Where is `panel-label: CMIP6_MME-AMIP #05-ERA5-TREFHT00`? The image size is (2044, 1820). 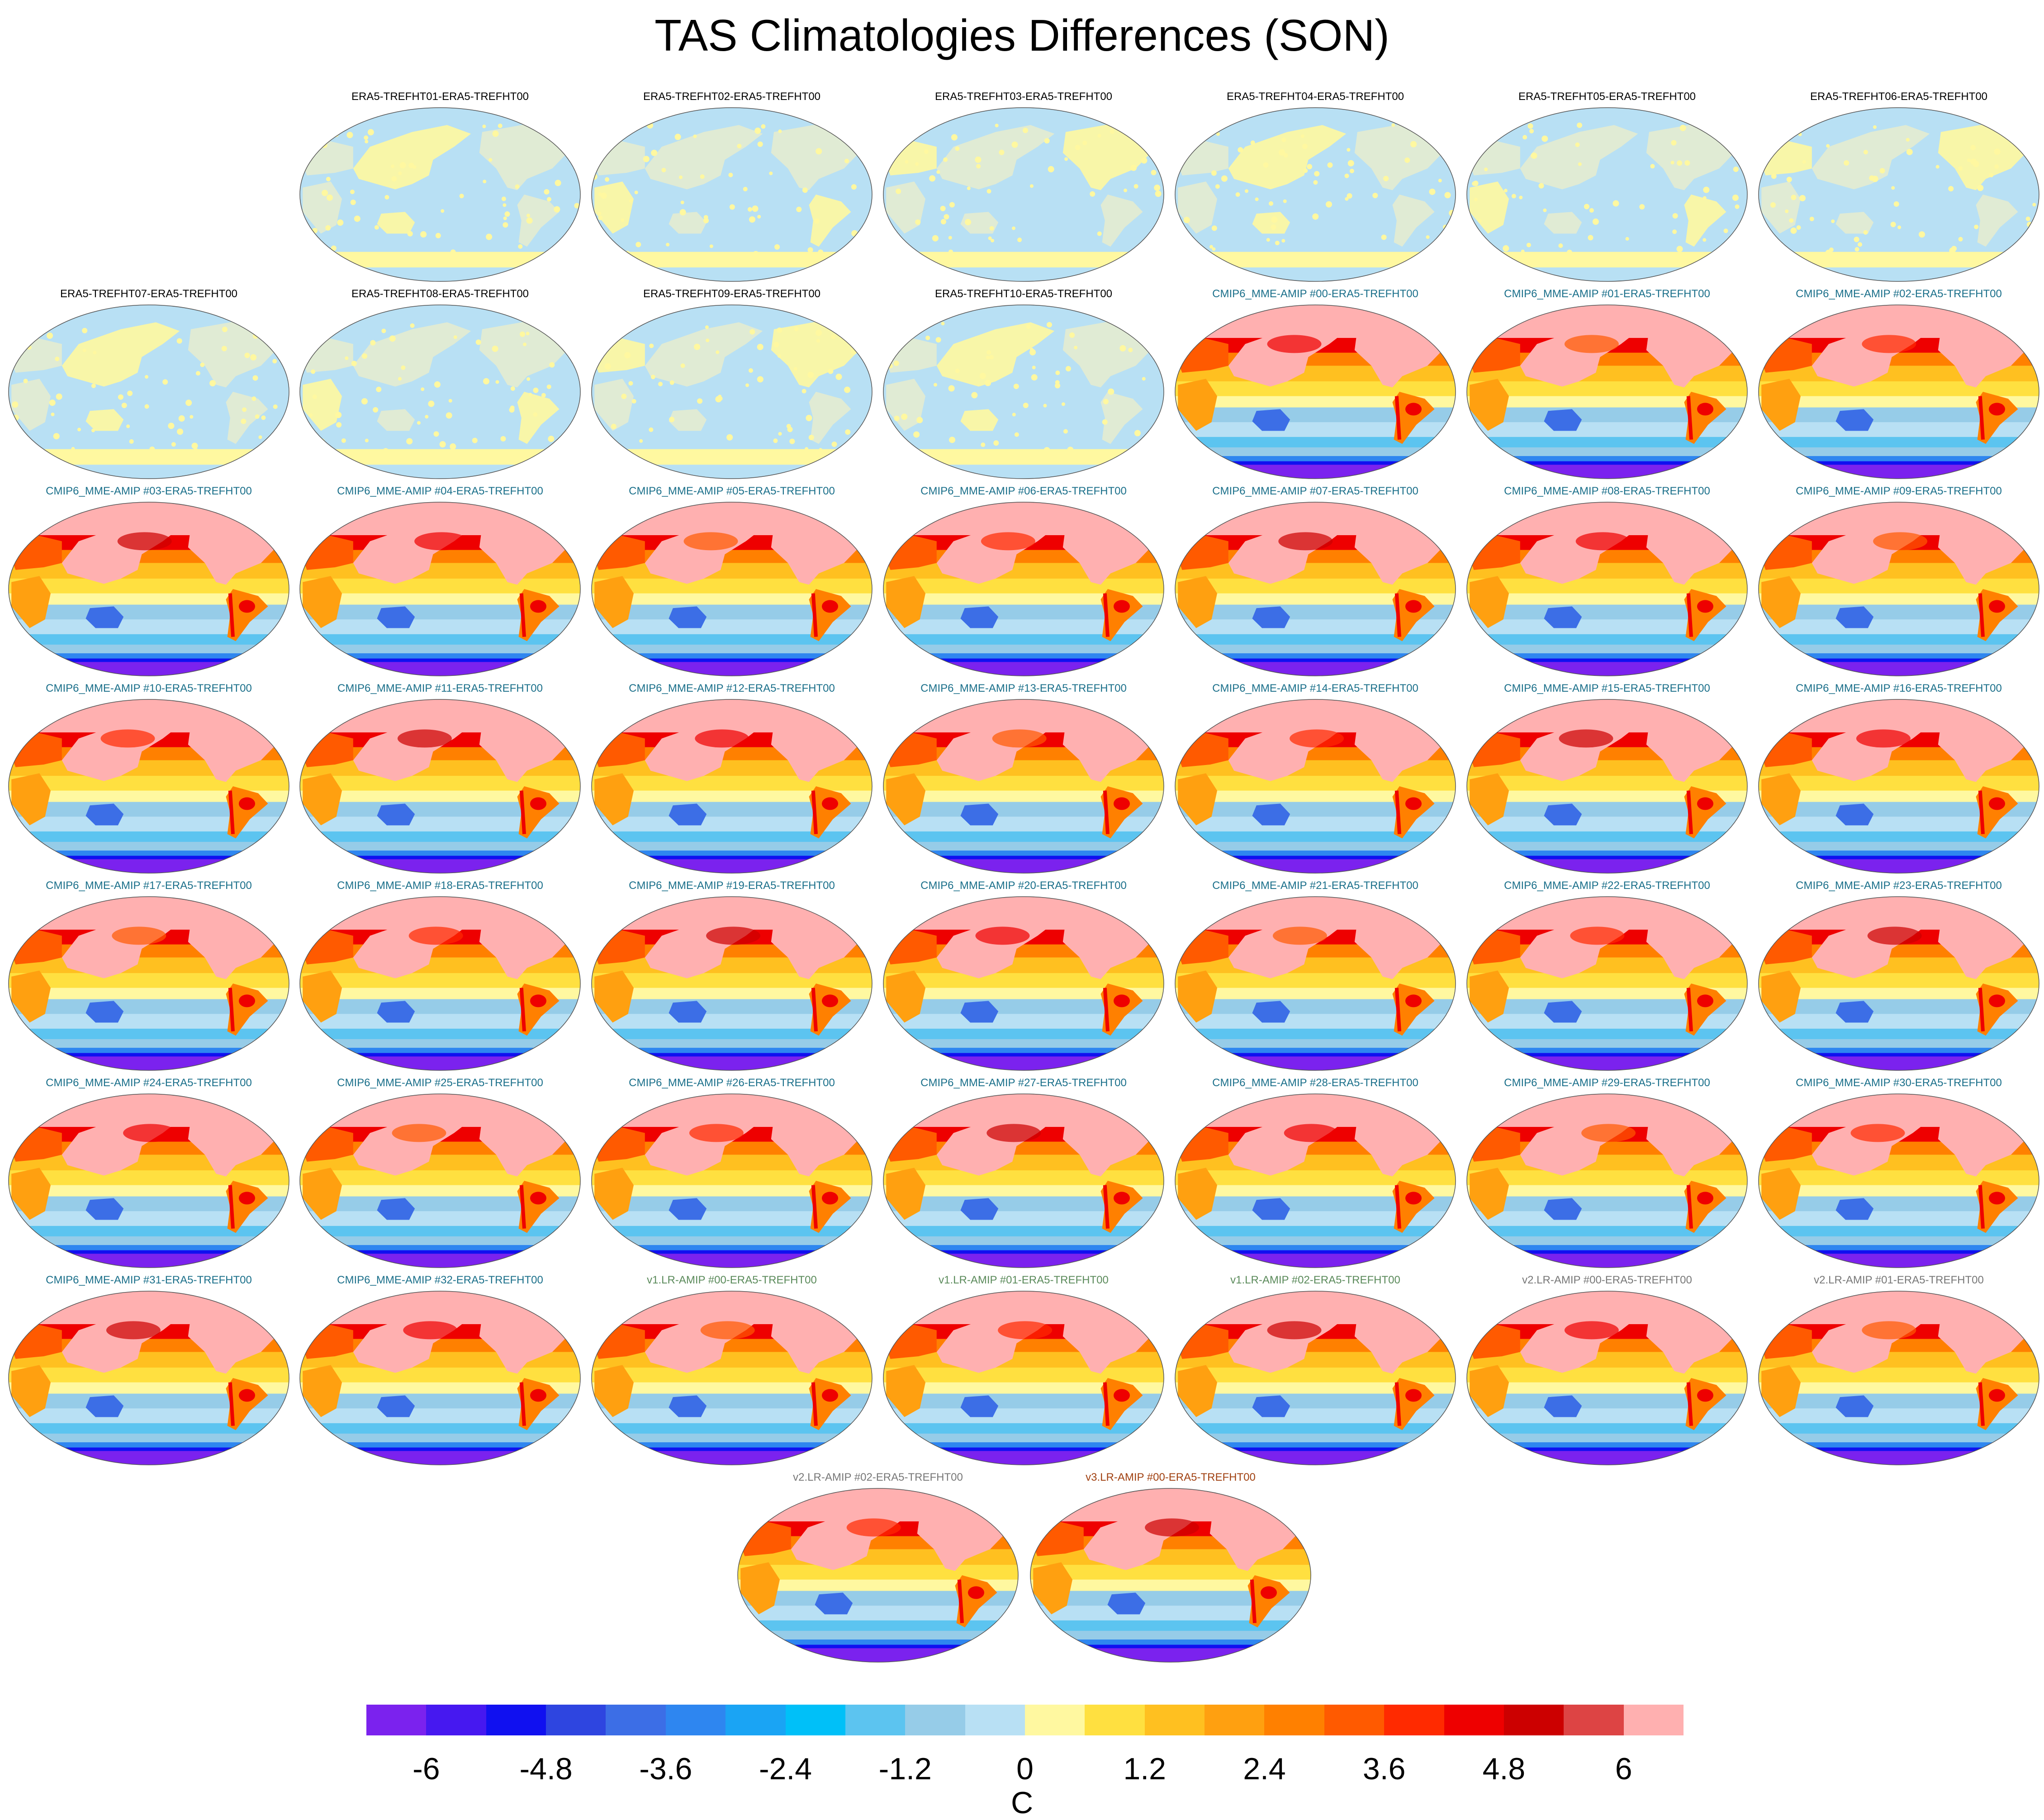
panel-label: CMIP6_MME-AMIP #05-ERA5-TREFHT00 is located at coordinates (732, 491).